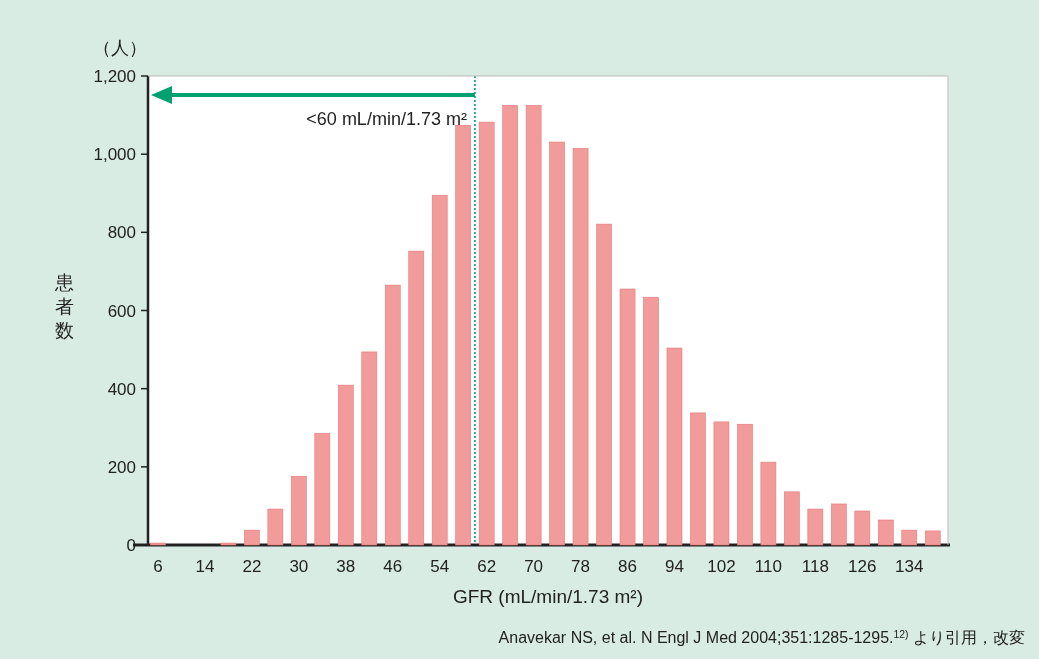  Describe the element at coordinates (534, 566) in the screenshot. I see `x-tick-label: 70` at that location.